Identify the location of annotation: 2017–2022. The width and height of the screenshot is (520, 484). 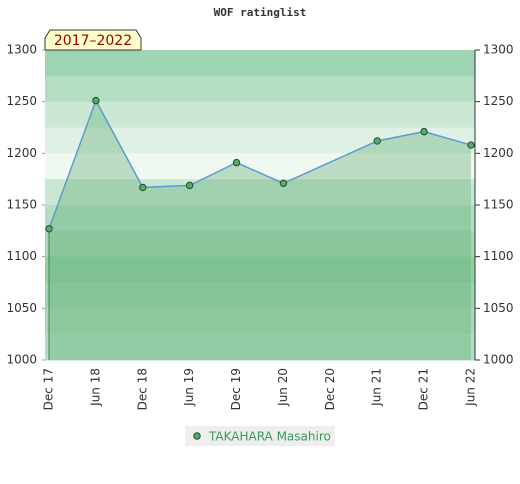
(93, 41).